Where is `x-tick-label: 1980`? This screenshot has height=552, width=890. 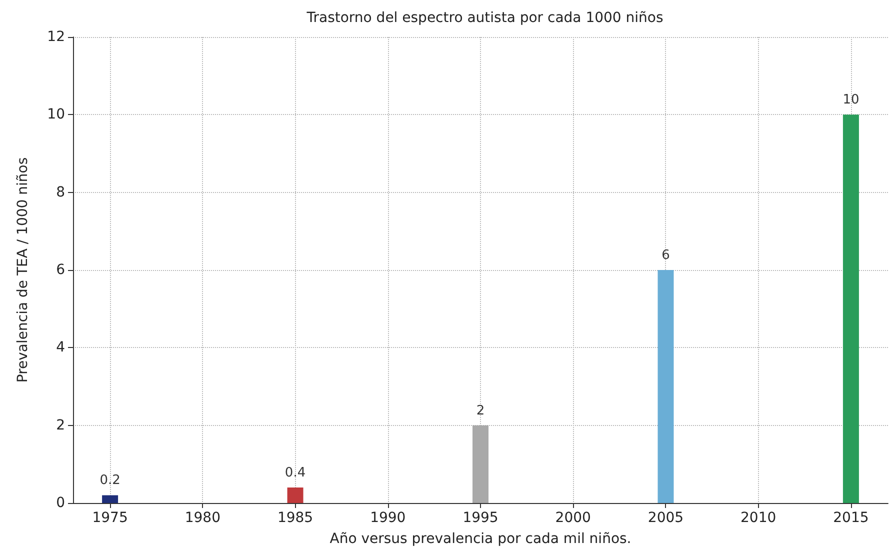
x-tick-label: 1980 is located at coordinates (202, 518).